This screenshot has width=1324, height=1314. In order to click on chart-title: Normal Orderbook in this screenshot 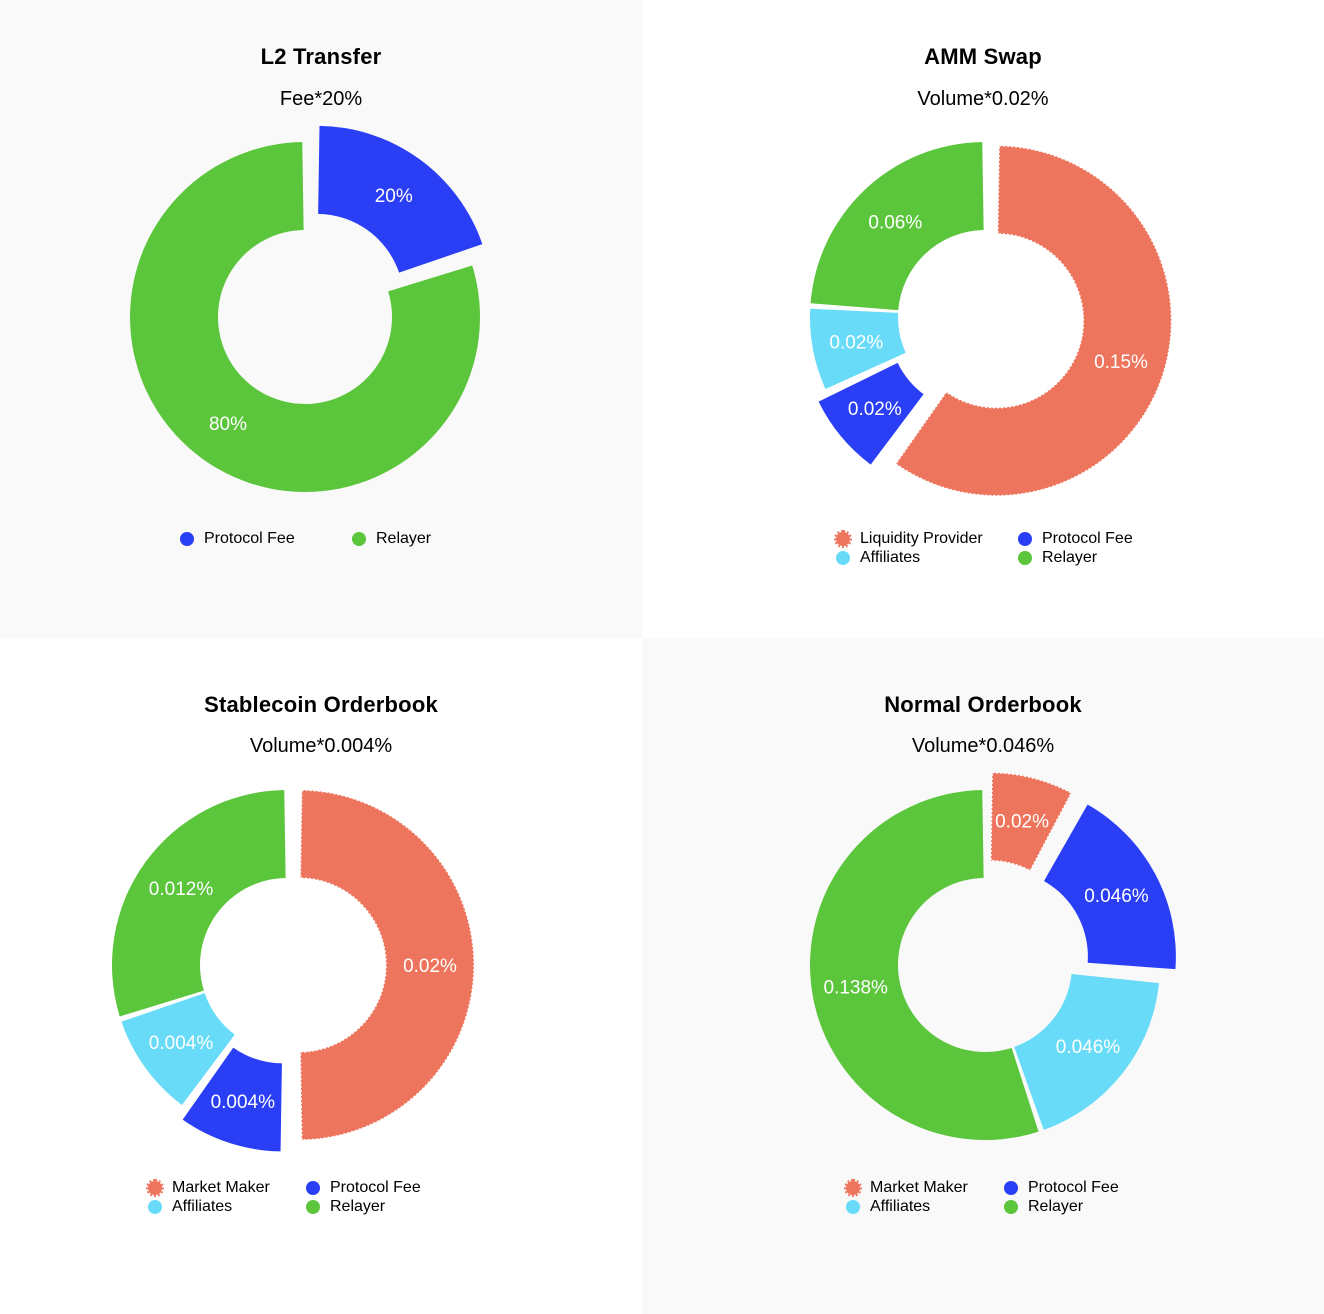, I will do `click(983, 704)`.